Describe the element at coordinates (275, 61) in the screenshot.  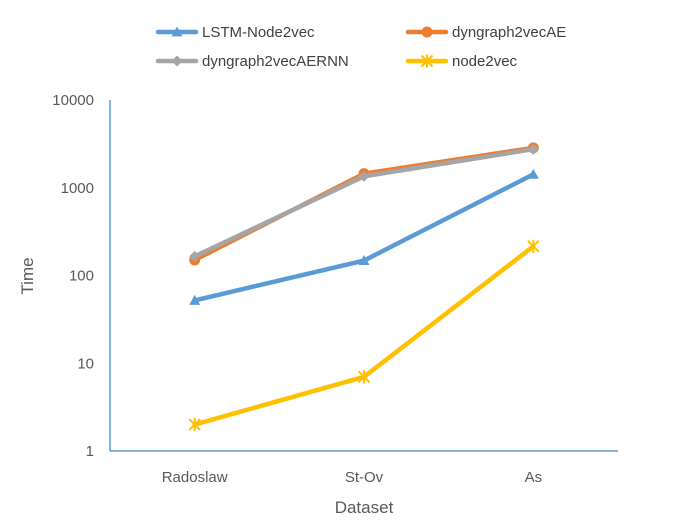
I see `legend-label: dyngraph2vecAERNN` at that location.